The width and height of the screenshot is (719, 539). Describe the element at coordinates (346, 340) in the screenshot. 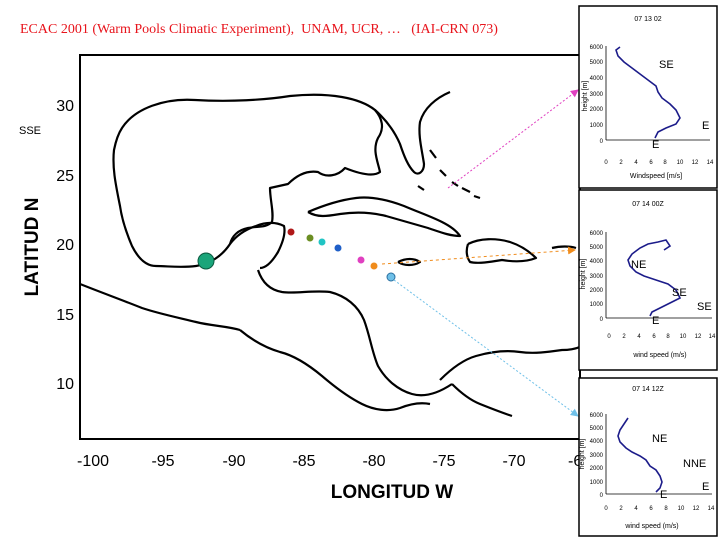

I see `coast-central-america` at that location.